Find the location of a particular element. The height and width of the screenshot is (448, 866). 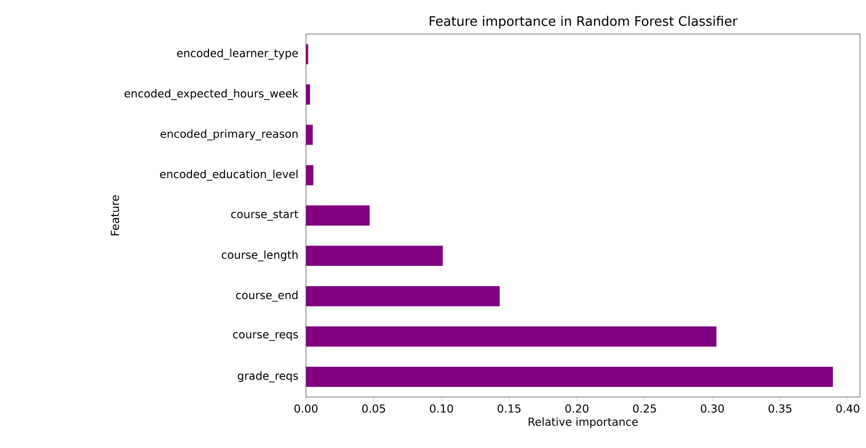

y-tick-label: encoded_learner_type is located at coordinates (237, 54).